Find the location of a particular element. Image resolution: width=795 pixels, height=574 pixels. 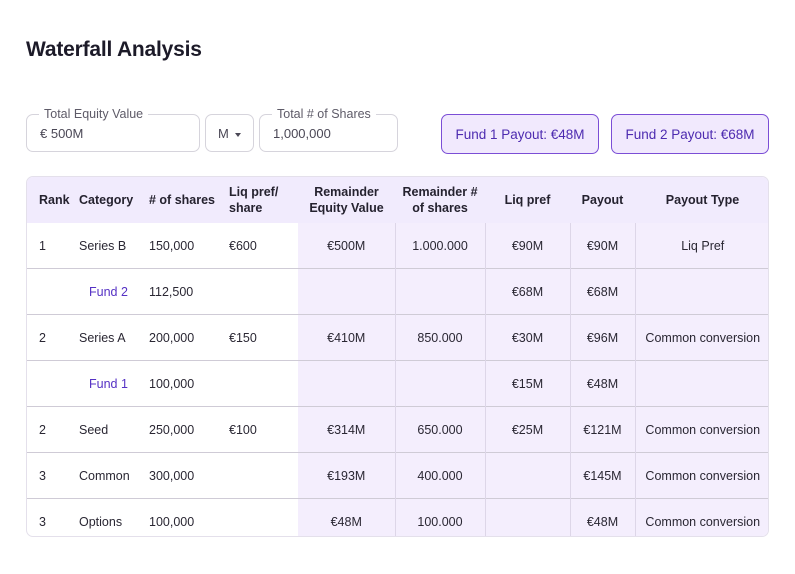

header-rank: Rank is located at coordinates (50, 200).